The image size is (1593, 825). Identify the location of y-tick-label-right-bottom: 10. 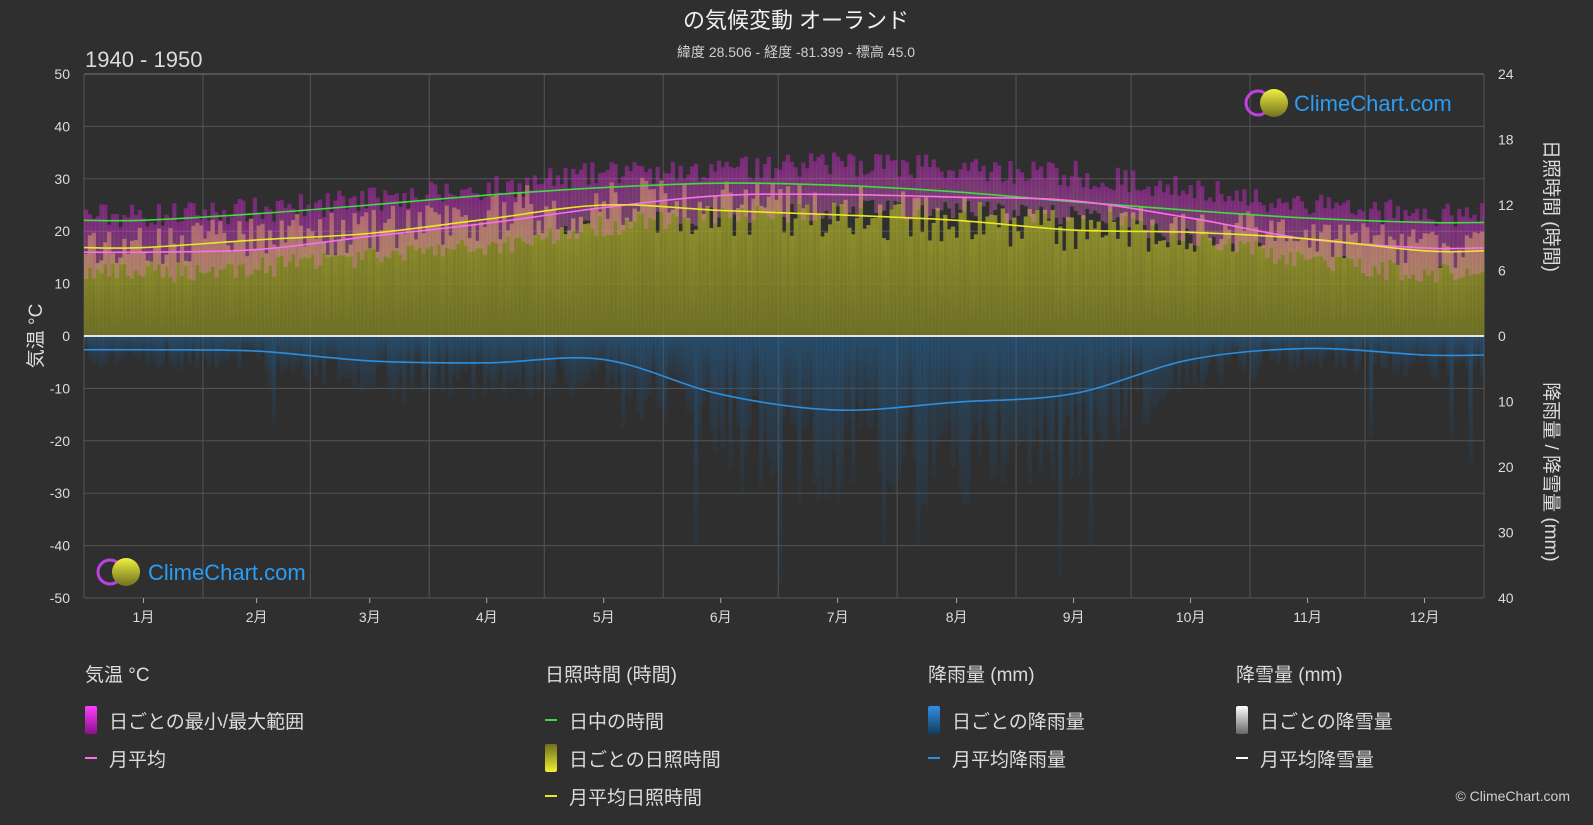
(1506, 402).